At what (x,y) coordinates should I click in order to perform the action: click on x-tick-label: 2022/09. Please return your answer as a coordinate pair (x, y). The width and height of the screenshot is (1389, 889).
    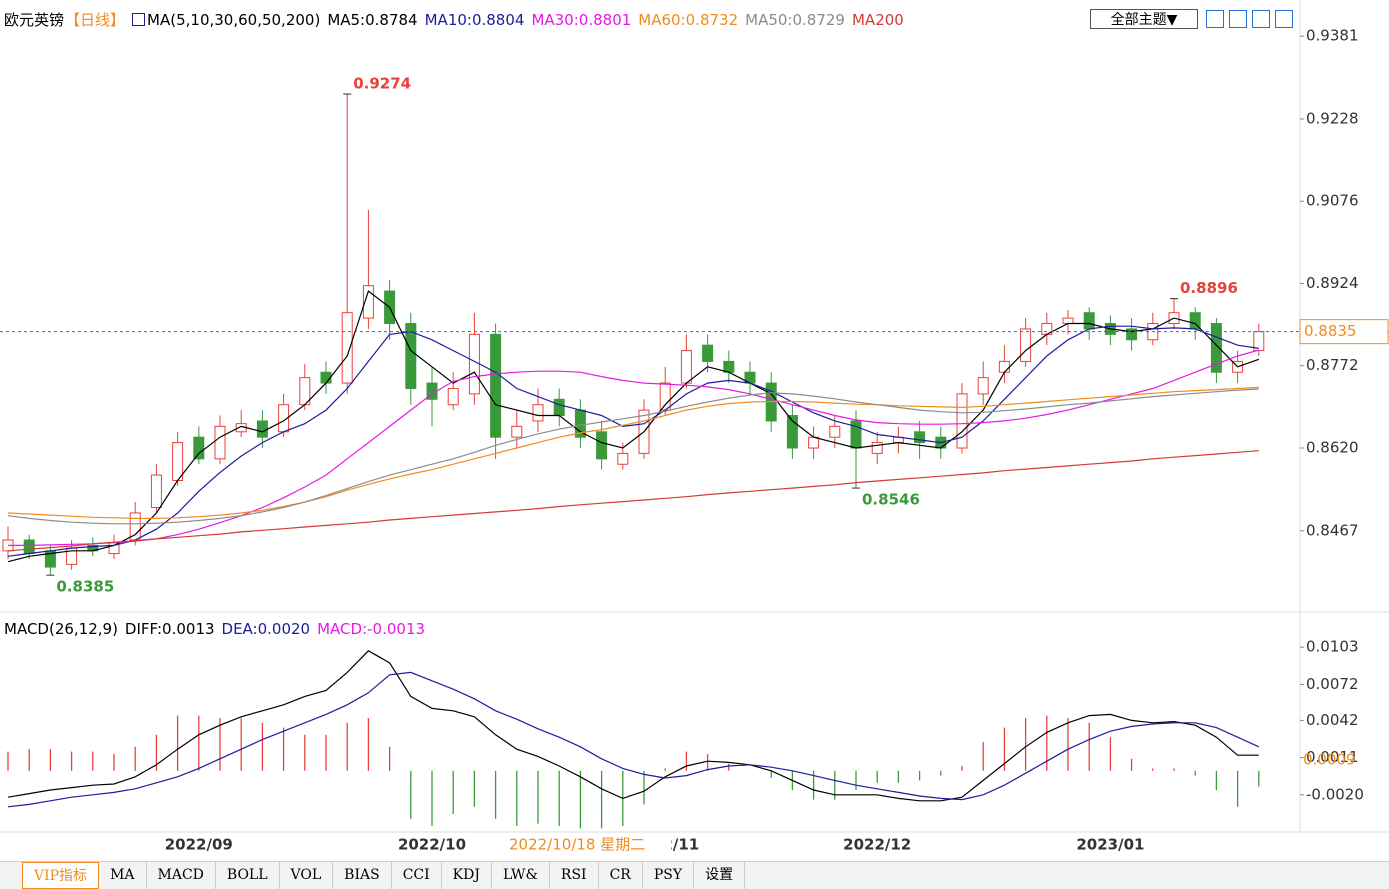
    Looking at the image, I should click on (199, 845).